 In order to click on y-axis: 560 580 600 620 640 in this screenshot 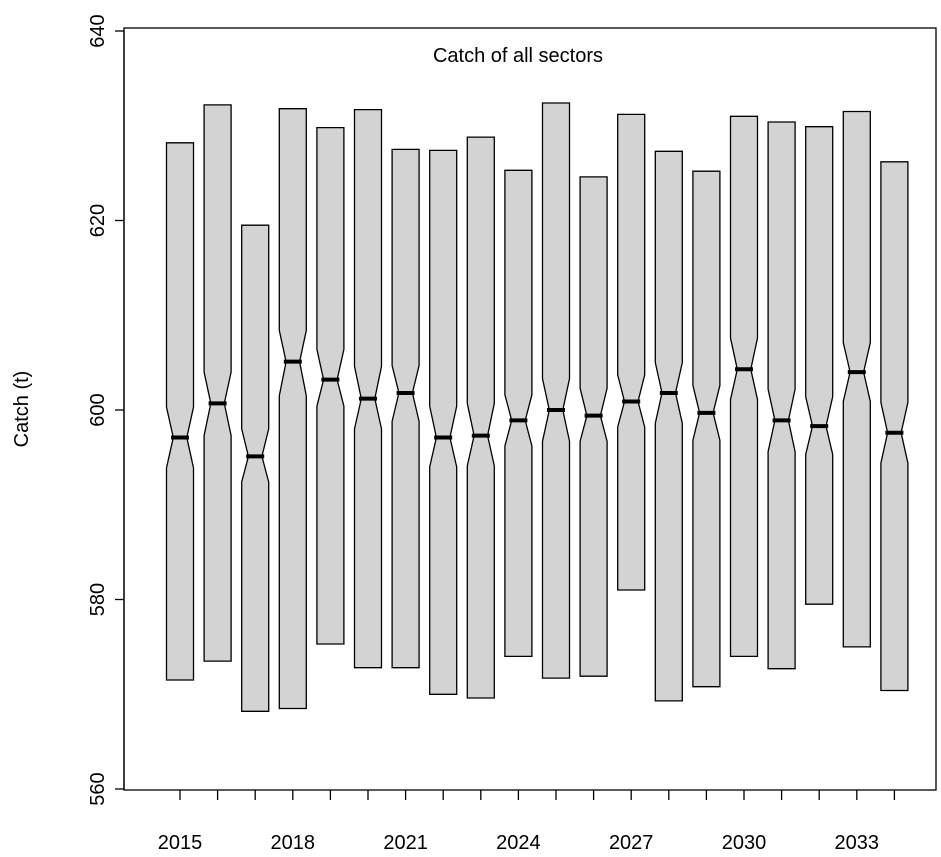, I will do `click(106, 410)`.